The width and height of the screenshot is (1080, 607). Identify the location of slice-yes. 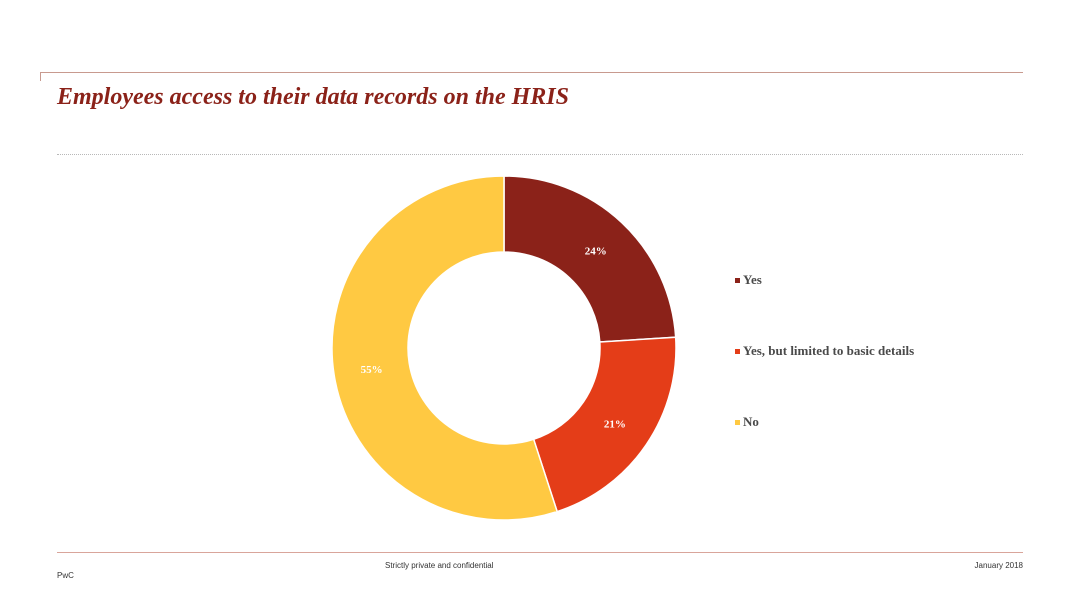
(590, 259).